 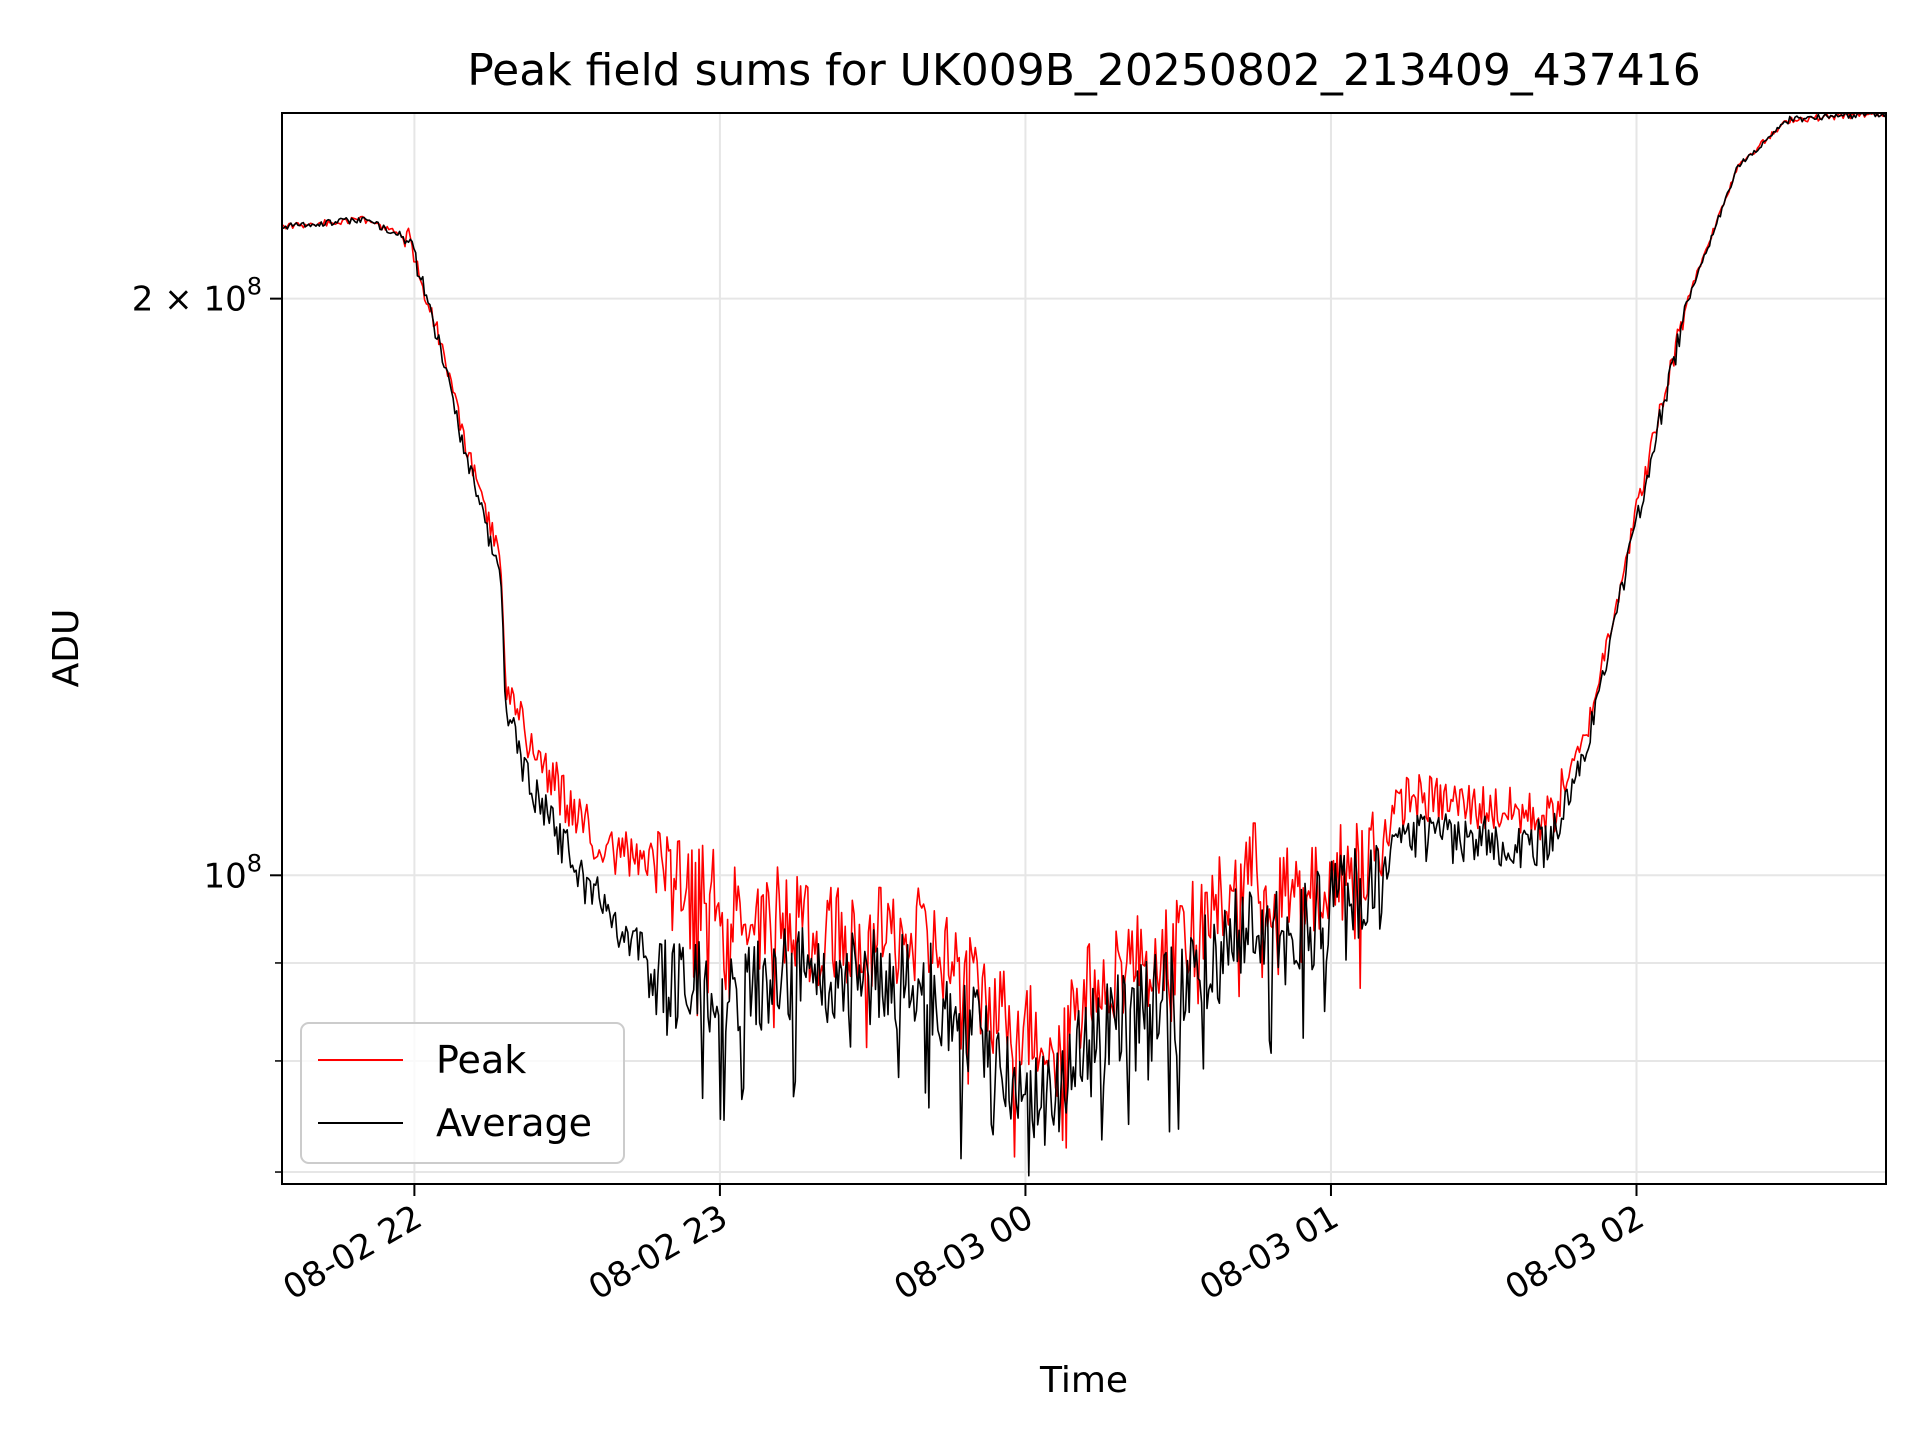 What do you see at coordinates (232, 872) in the screenshot?
I see `y-tick-label: 108` at bounding box center [232, 872].